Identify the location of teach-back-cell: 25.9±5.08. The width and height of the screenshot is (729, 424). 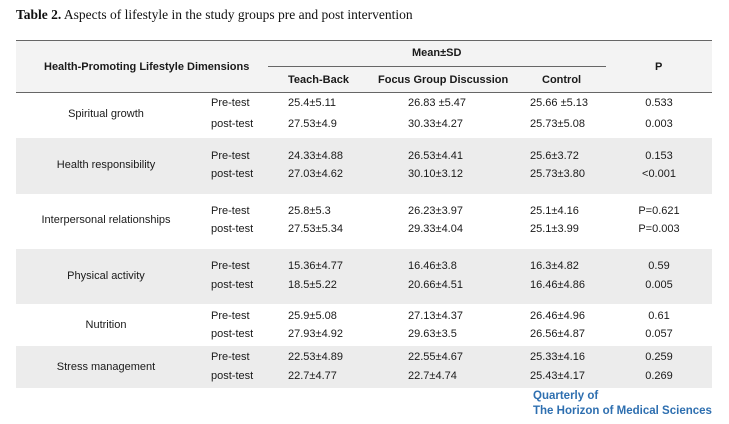
(312, 316).